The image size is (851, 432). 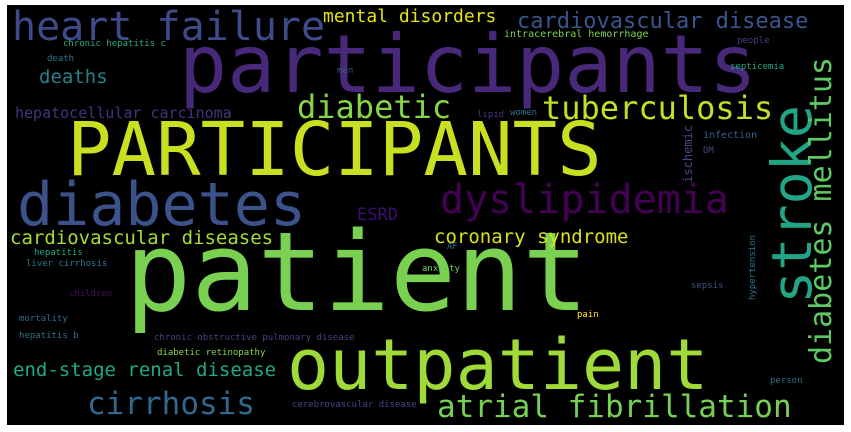 I want to click on word-cardiovascular-disease: cardiovascular disease, so click(x=663, y=21).